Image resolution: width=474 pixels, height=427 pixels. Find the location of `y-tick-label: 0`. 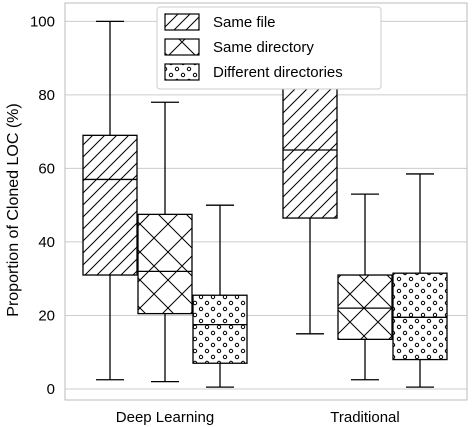

y-tick-label: 0 is located at coordinates (51, 389).